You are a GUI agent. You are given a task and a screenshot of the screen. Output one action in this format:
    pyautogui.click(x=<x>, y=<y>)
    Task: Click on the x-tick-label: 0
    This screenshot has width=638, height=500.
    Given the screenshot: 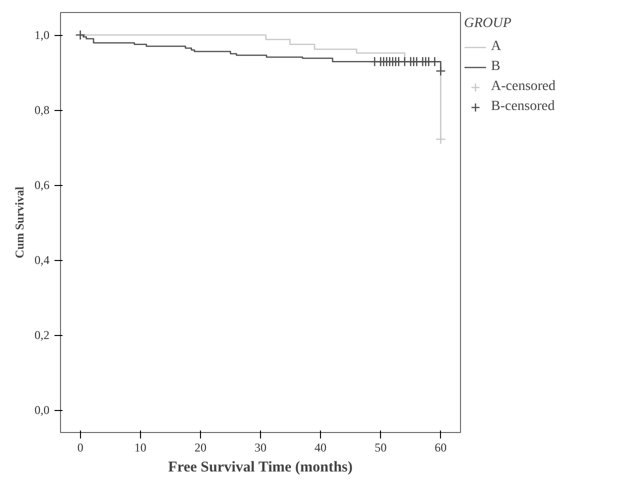 What is the action you would take?
    pyautogui.click(x=80, y=447)
    